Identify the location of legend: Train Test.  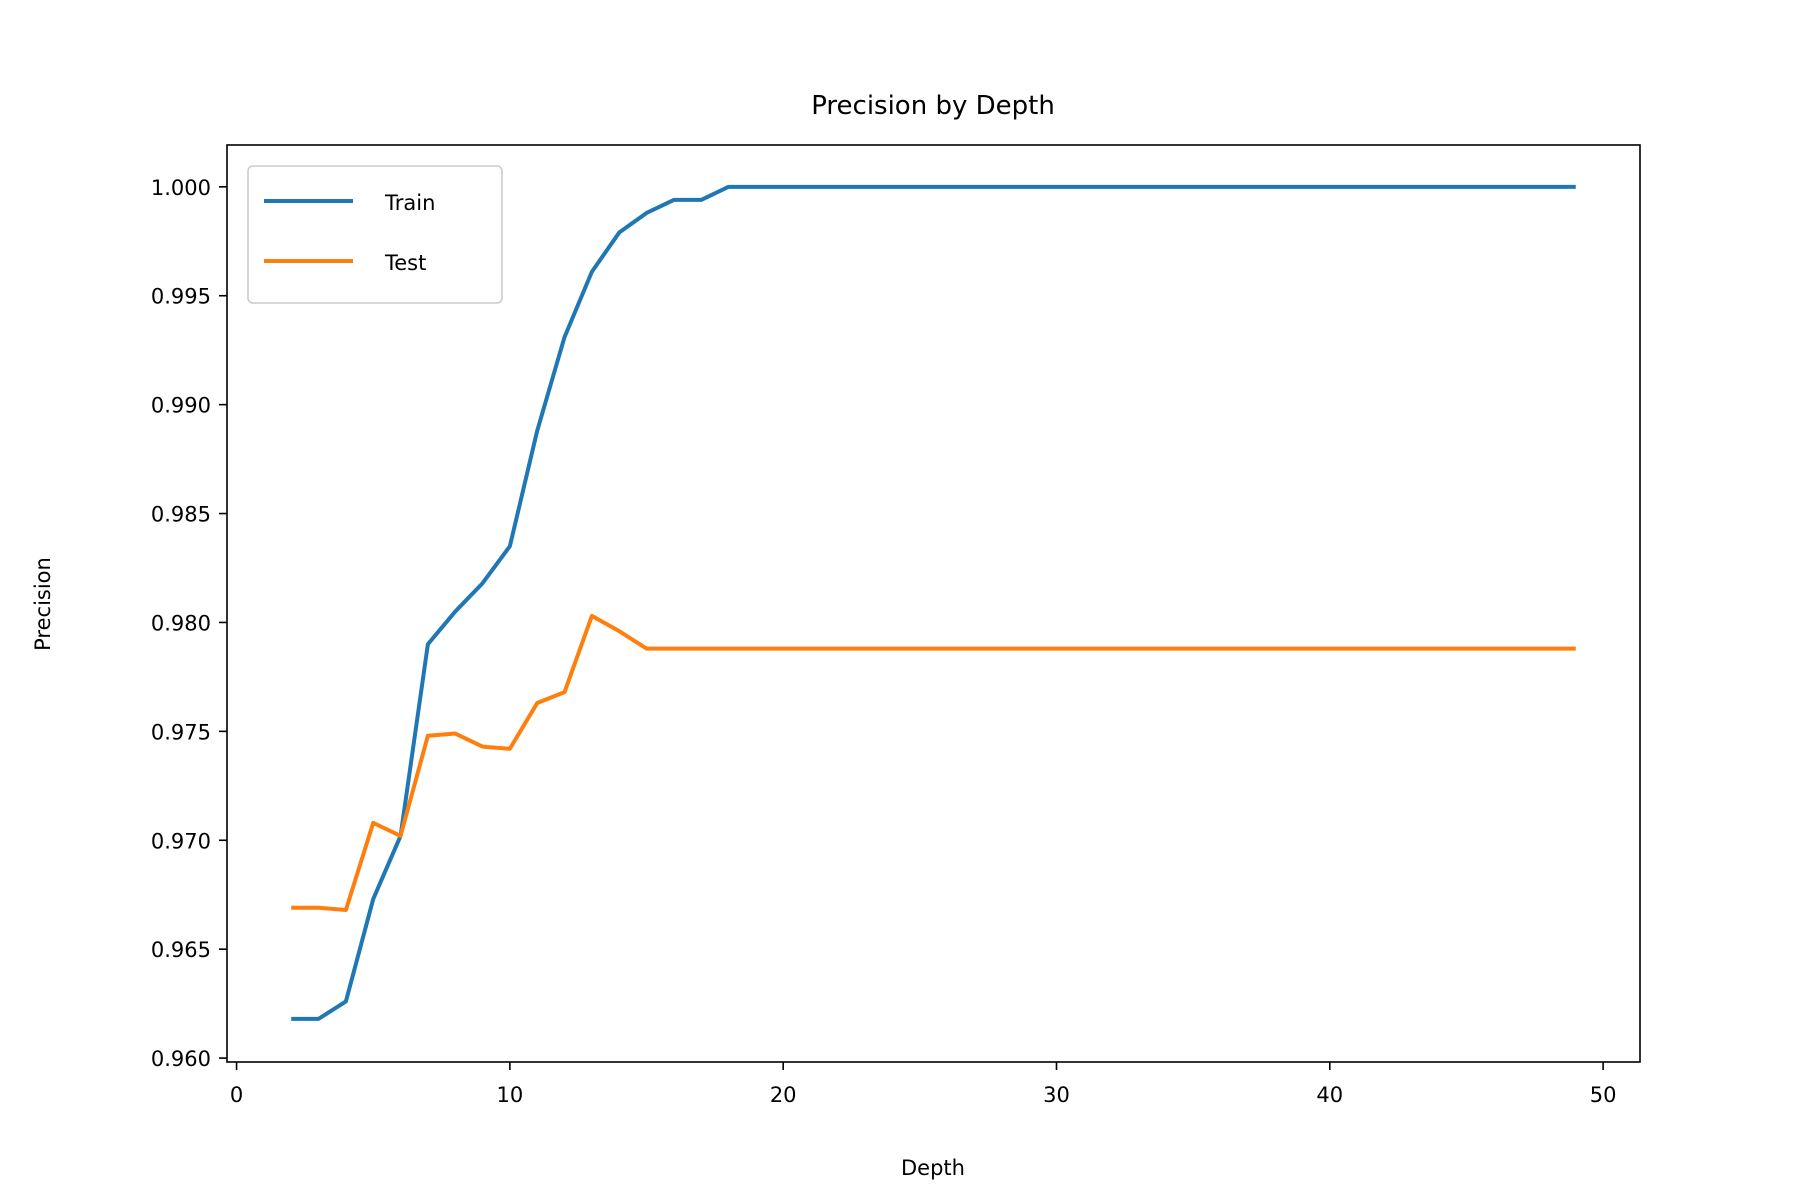
(375, 234).